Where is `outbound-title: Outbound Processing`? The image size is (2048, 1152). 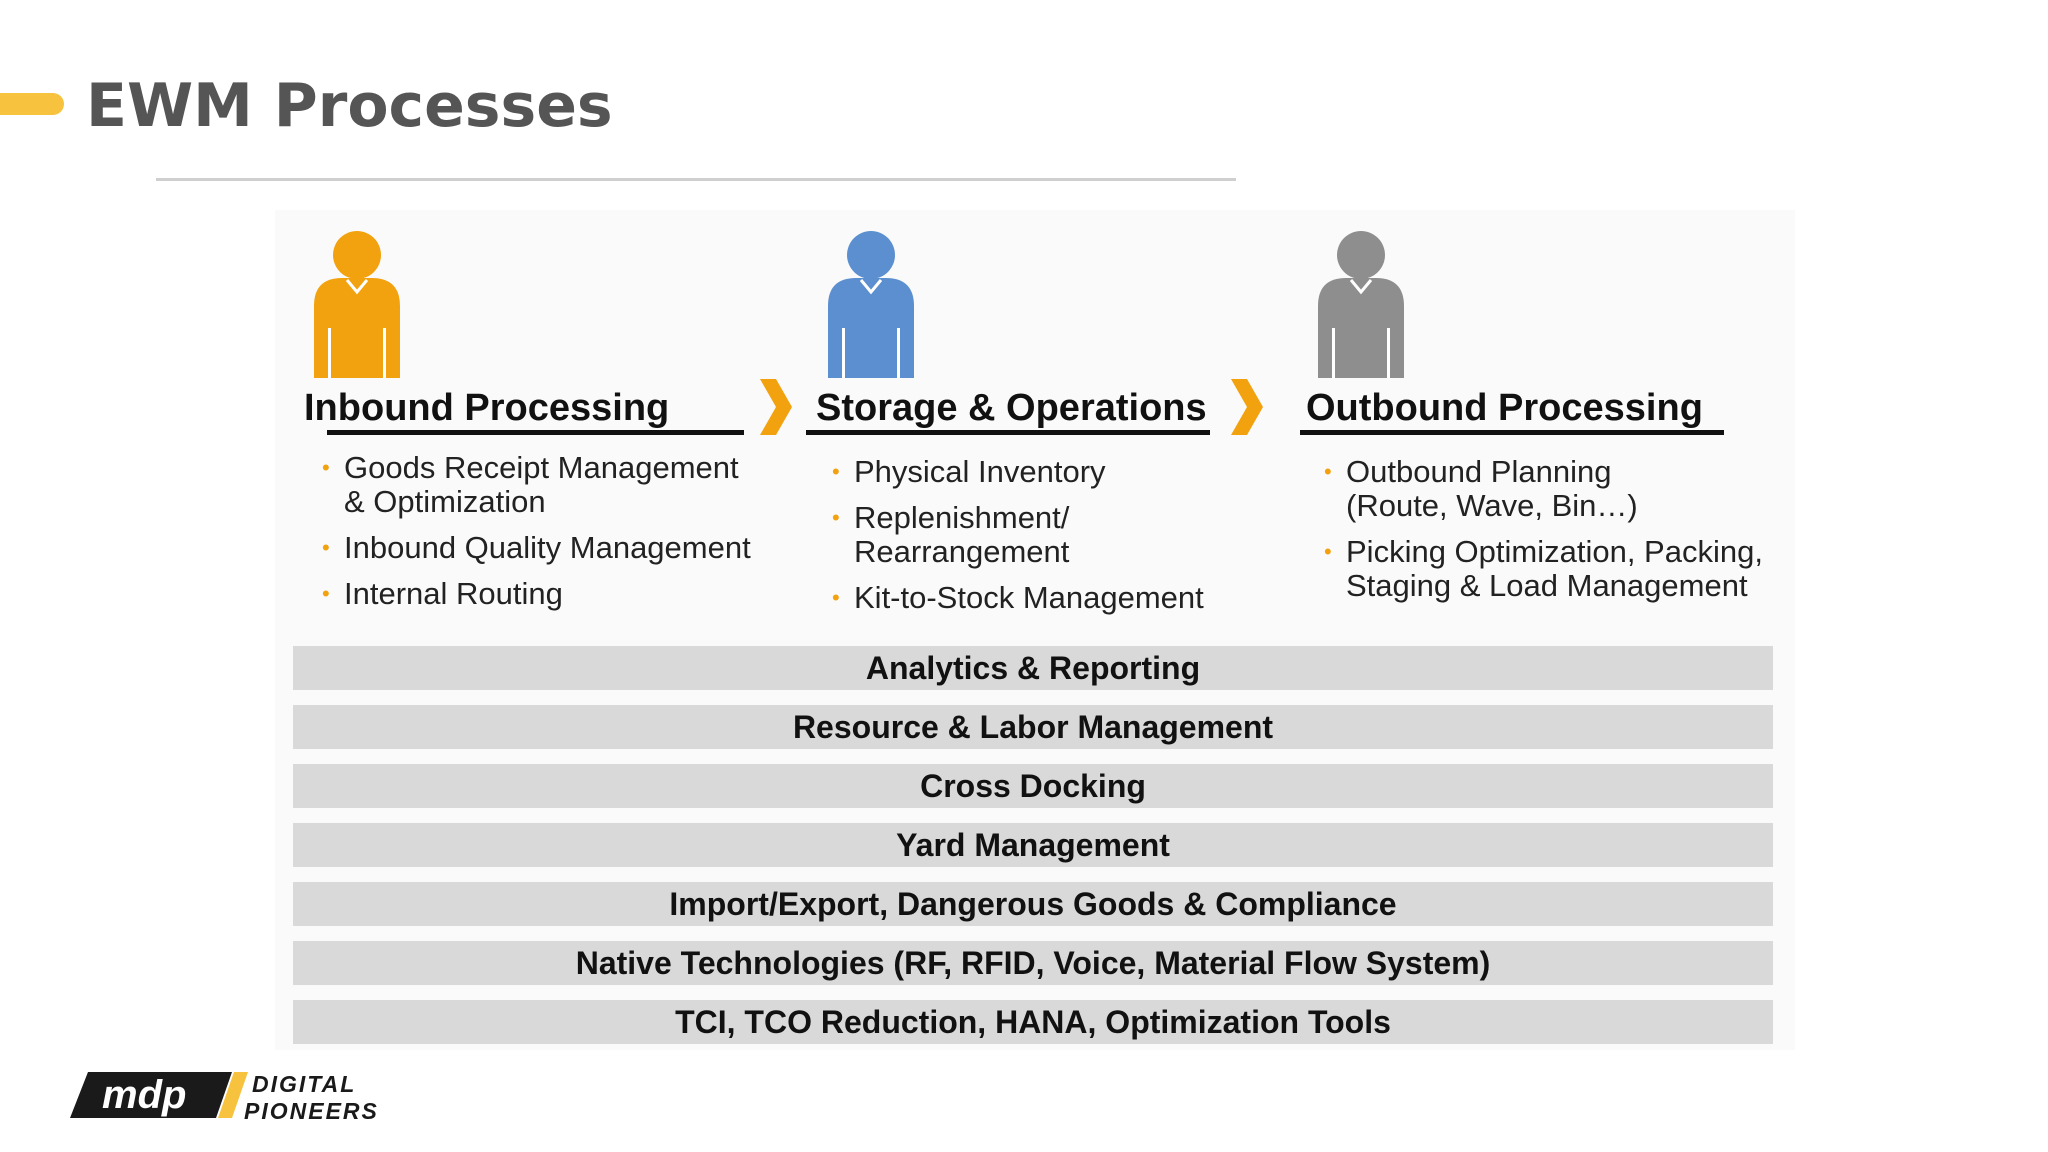
outbound-title: Outbound Processing is located at coordinates (1504, 408).